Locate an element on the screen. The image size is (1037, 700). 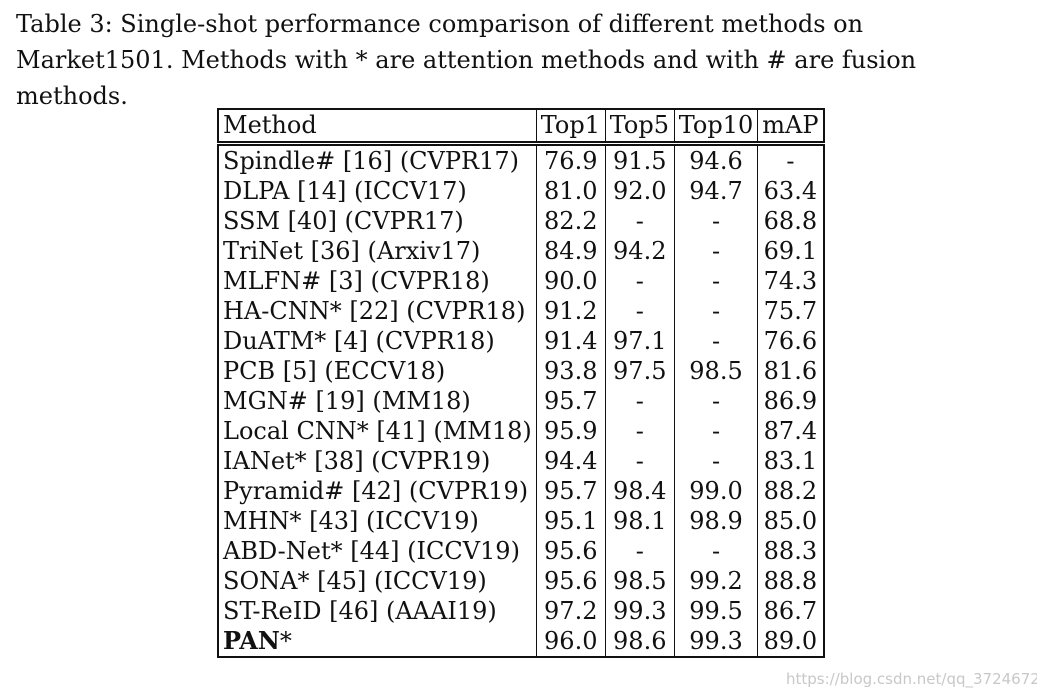
table-header-row: Method Top1 Top5 Top10 mAP is located at coordinates (521, 126).